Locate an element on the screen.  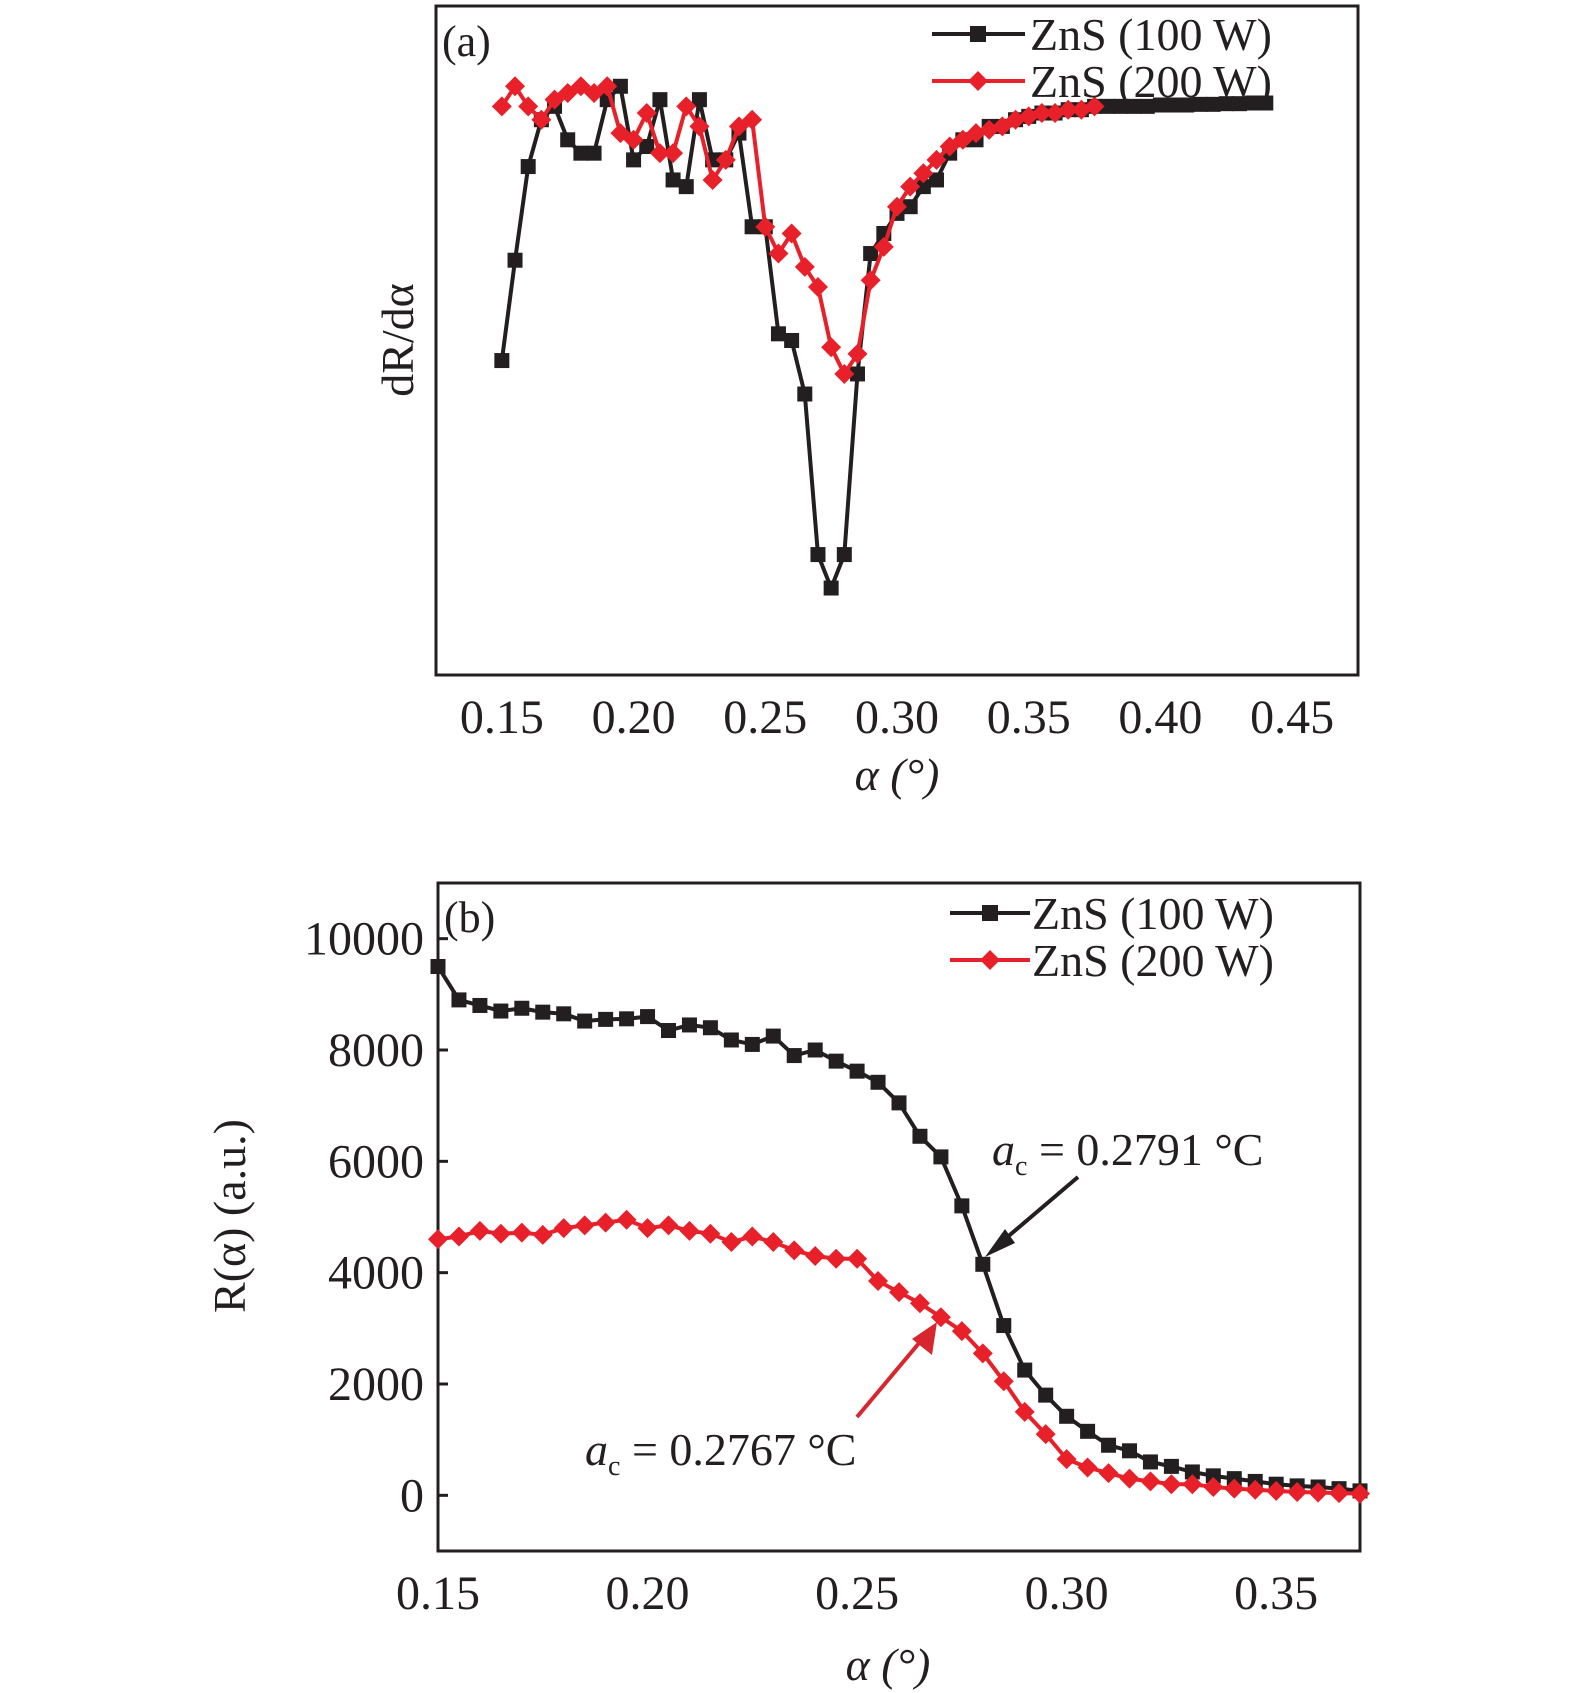
panel-b-x-tick-label: 0.35 is located at coordinates (1276, 1593).